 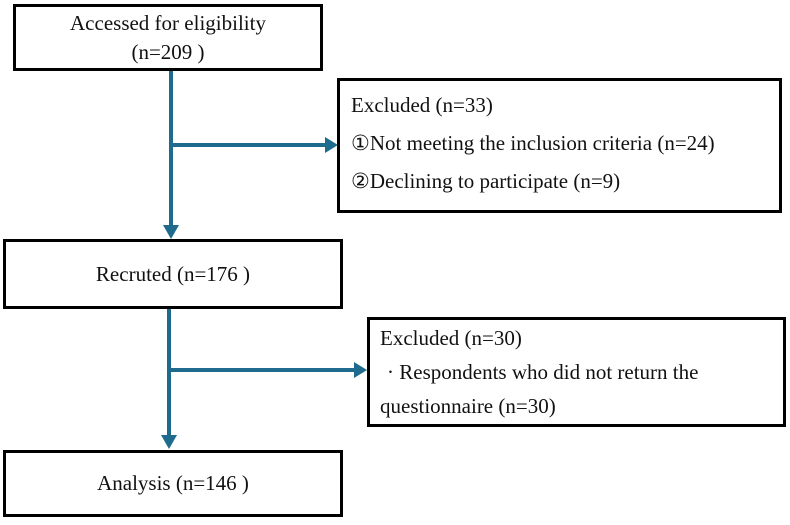 I want to click on excluded-bottom-reason-line1: · Respondents who did not return the, so click(x=543, y=372).